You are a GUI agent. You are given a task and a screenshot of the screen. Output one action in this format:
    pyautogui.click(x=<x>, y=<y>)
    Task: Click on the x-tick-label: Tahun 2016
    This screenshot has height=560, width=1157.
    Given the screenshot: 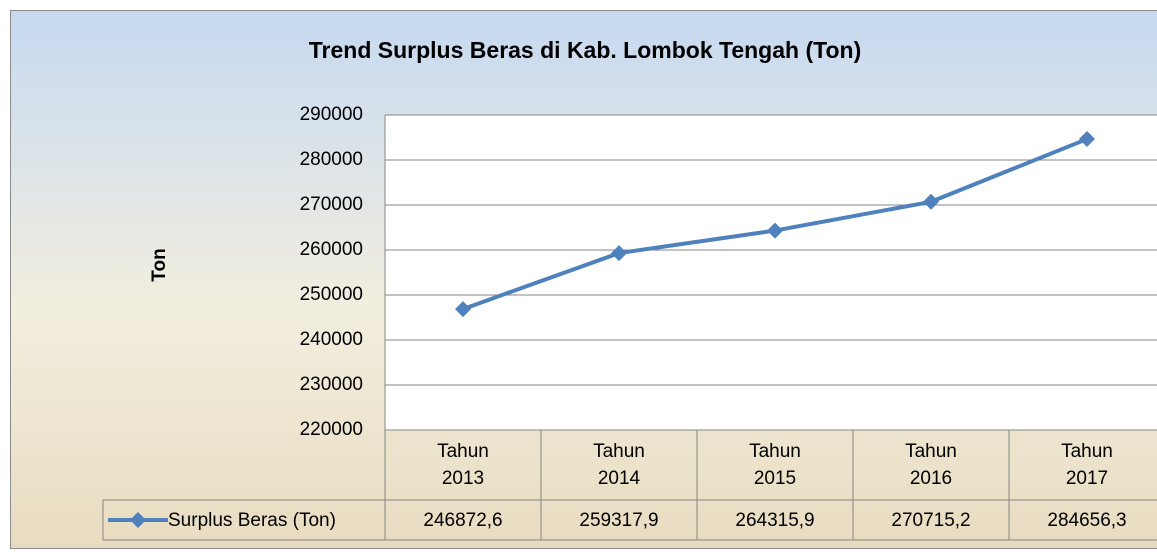 What is the action you would take?
    pyautogui.click(x=931, y=465)
    